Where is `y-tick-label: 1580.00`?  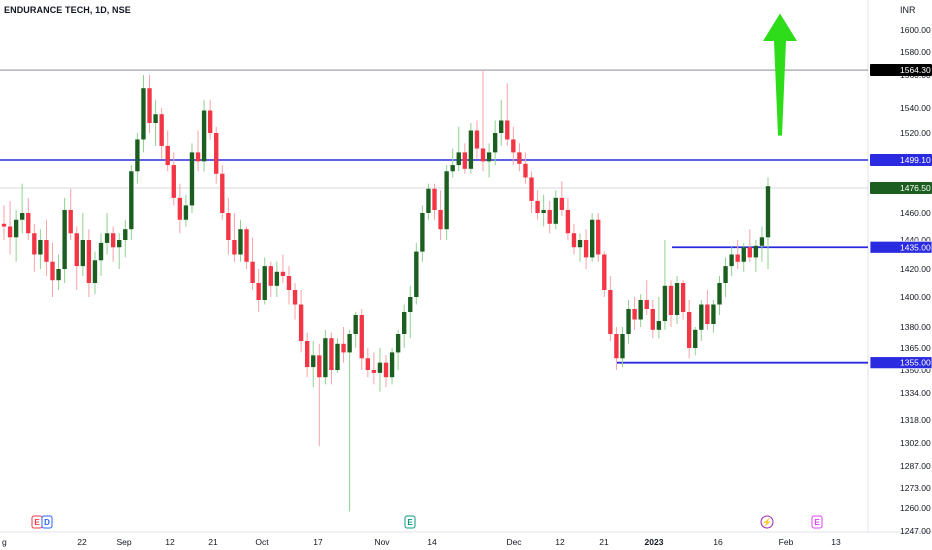 y-tick-label: 1580.00 is located at coordinates (915, 52).